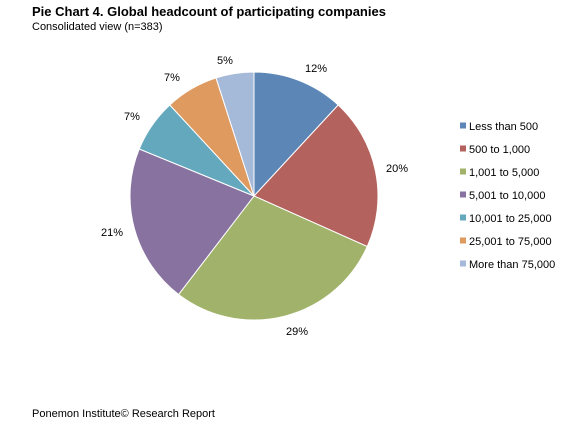  What do you see at coordinates (510, 219) in the screenshot?
I see `legend-label: 10,001 to 25,000` at bounding box center [510, 219].